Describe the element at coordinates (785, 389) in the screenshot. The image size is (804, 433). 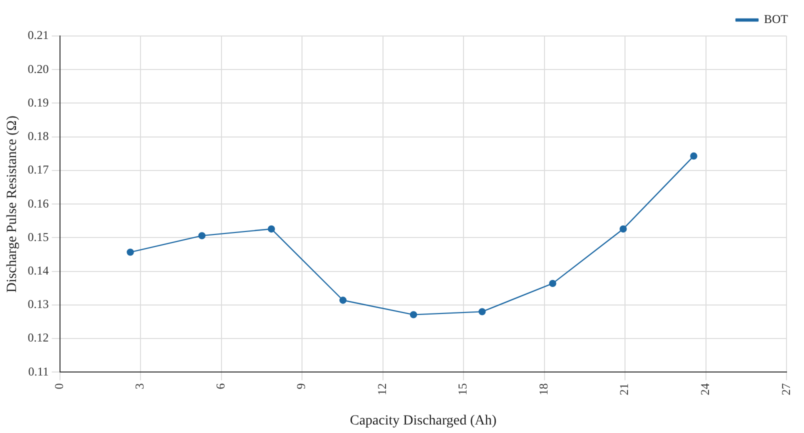
I see `x-tick-label: 27` at that location.